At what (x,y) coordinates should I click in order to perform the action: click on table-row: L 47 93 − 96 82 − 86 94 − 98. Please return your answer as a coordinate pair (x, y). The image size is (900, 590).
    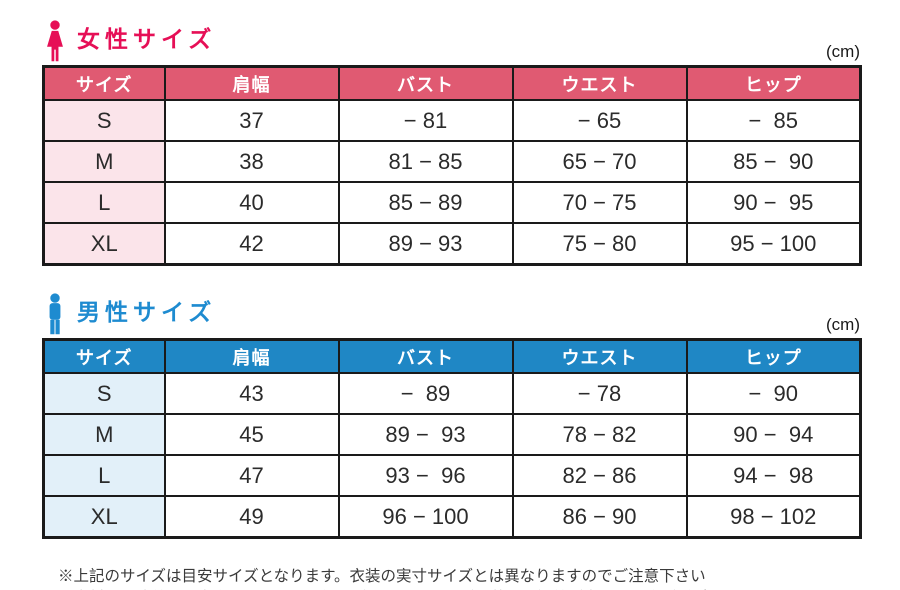
    Looking at the image, I should click on (452, 475).